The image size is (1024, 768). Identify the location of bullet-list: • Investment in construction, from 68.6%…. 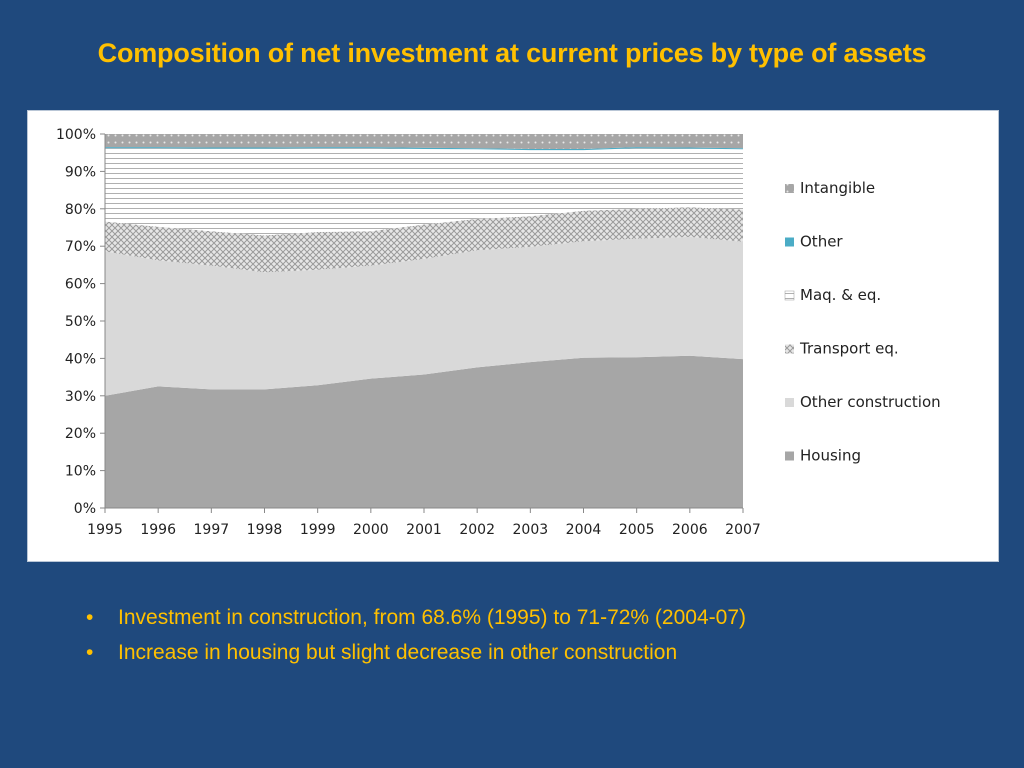
(416, 635).